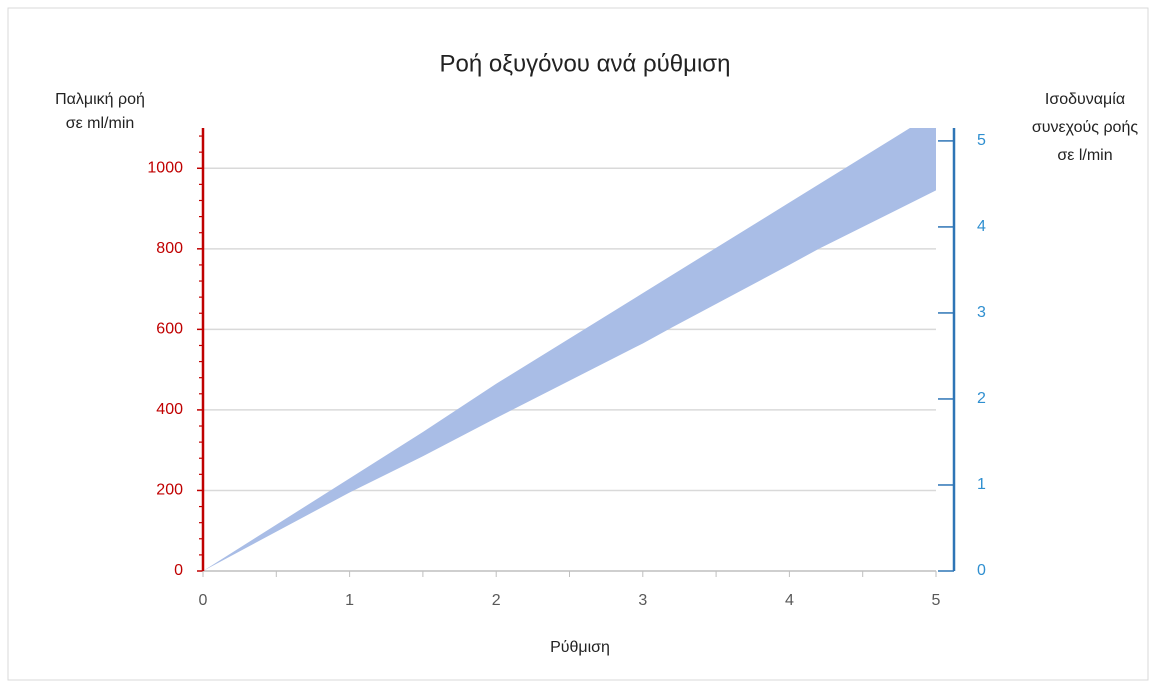 The width and height of the screenshot is (1156, 693). I want to click on chart-title: Ροή οξυγόνου ανά ρύθμιση, so click(585, 63).